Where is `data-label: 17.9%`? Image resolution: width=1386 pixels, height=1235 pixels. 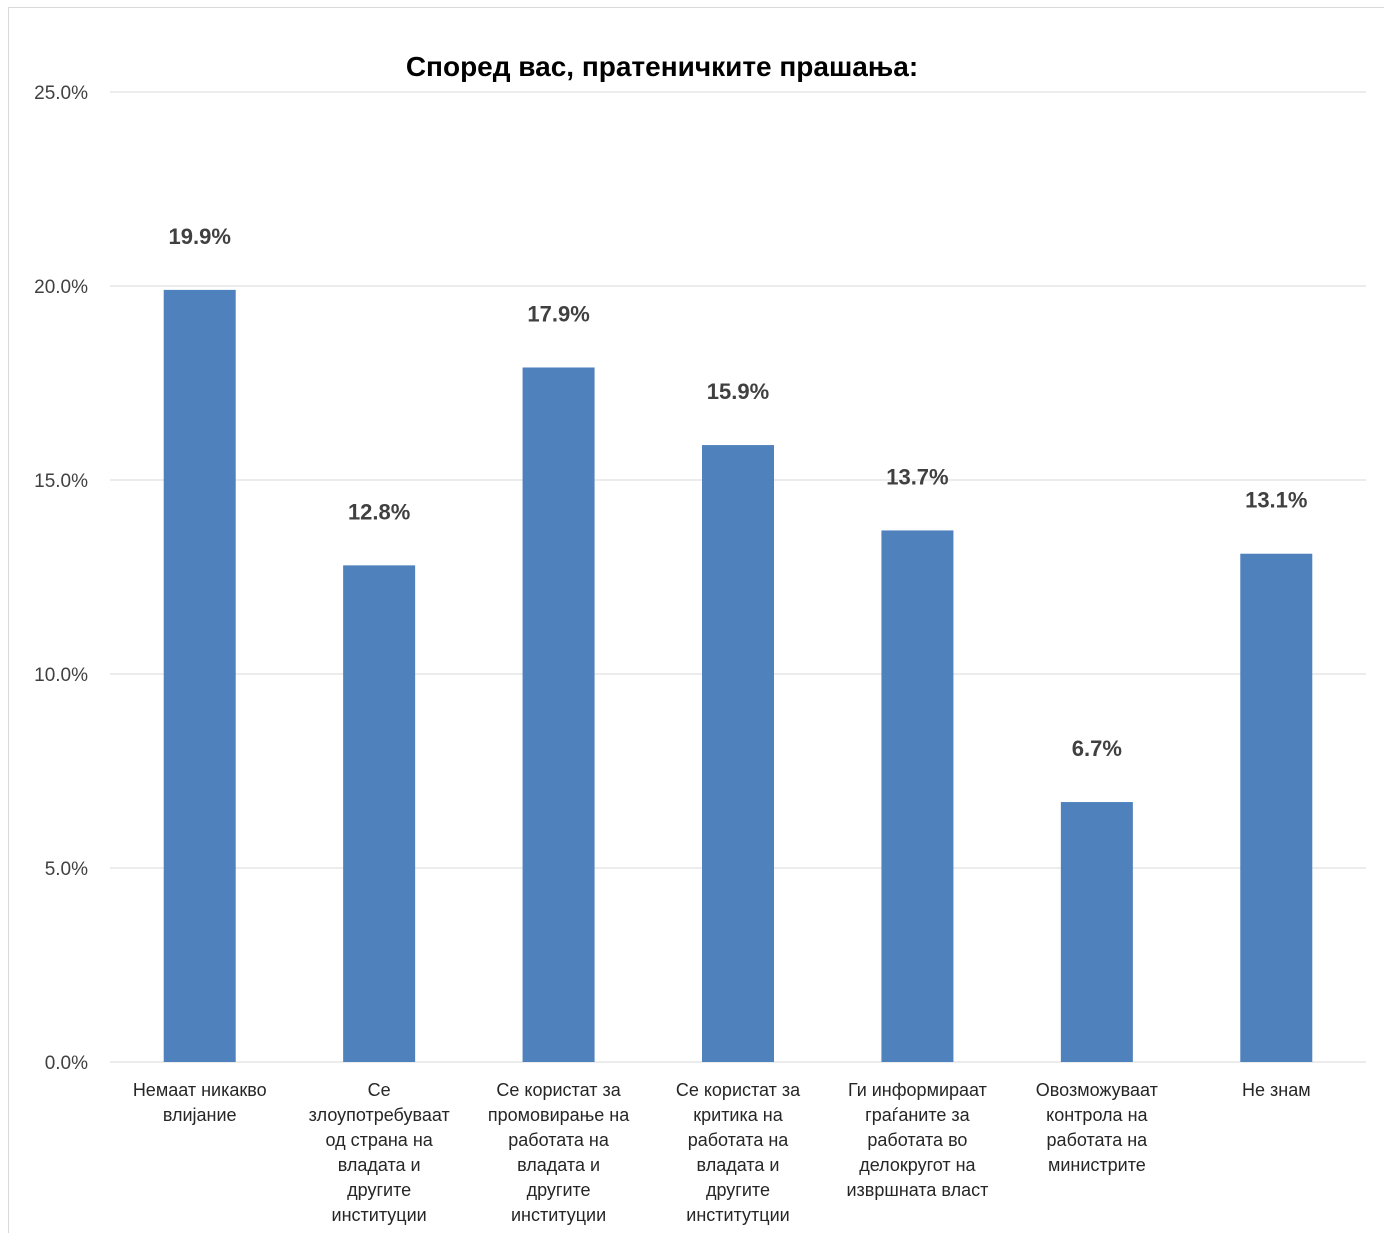
data-label: 17.9% is located at coordinates (558, 313).